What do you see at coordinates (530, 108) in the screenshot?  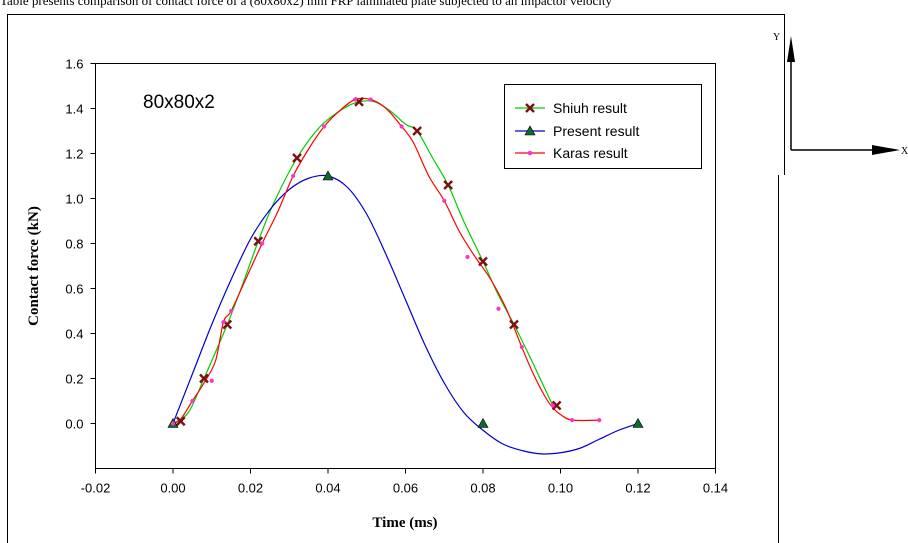 I see `legend-marker-x` at bounding box center [530, 108].